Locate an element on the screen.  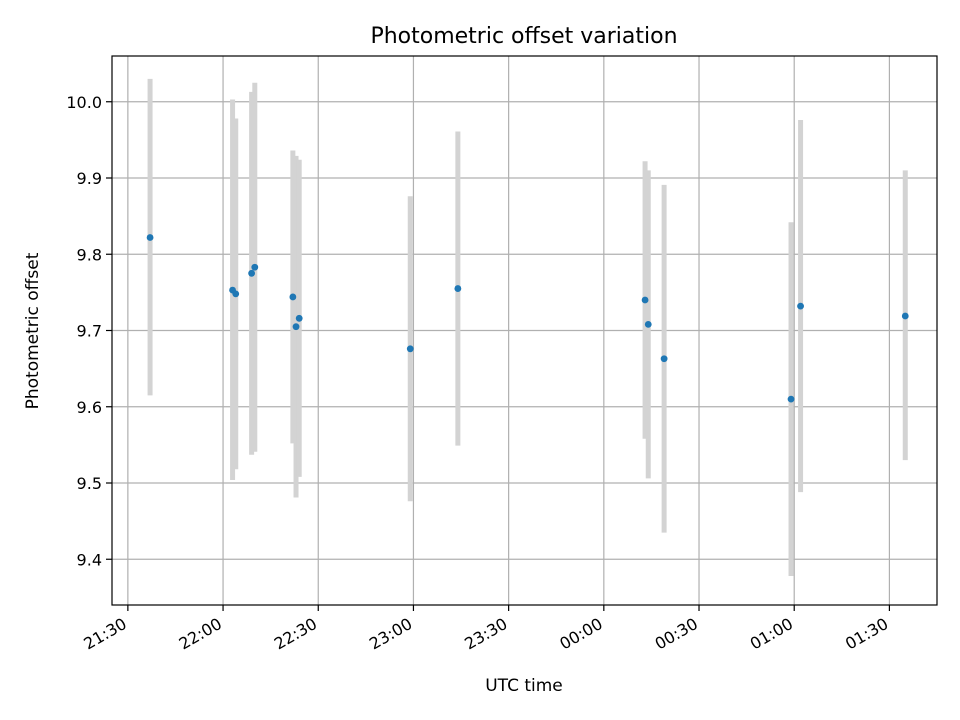
y-tick-label: 9.9 is located at coordinates (89, 178).